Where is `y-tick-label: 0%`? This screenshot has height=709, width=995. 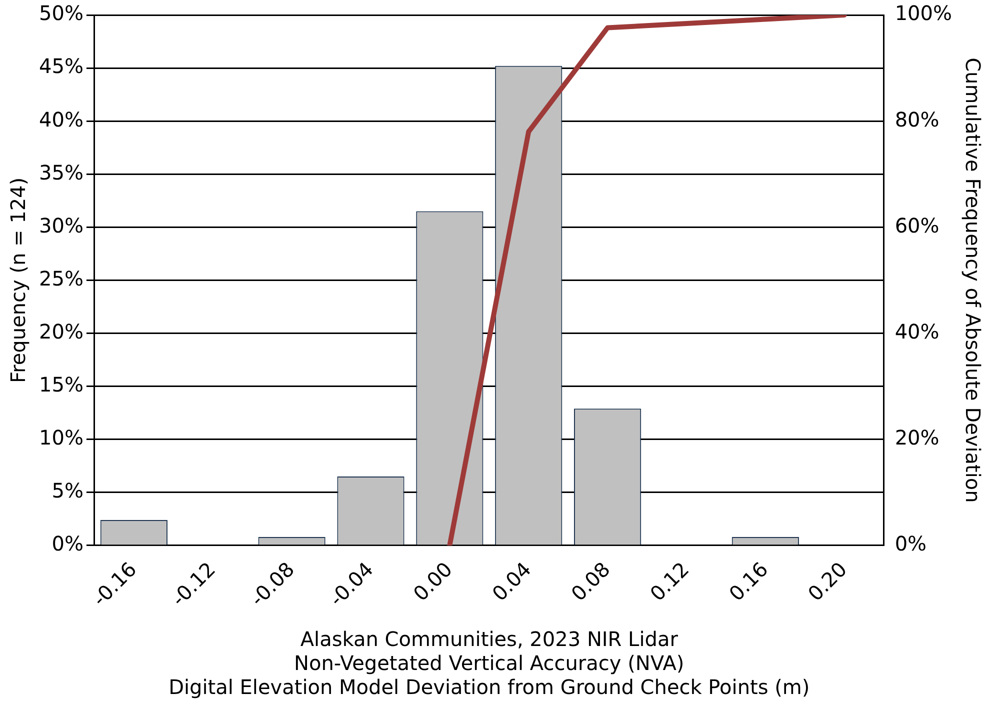
y-tick-label: 0% is located at coordinates (68, 544).